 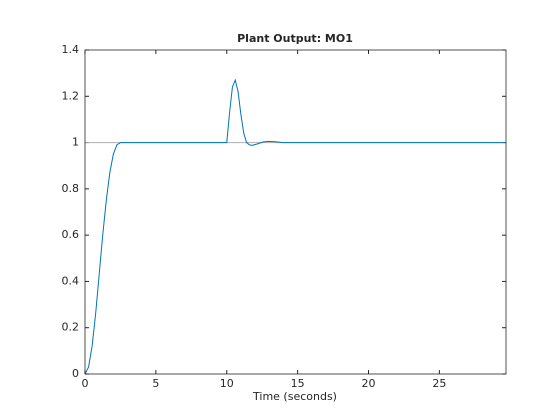 I want to click on x-tick-label: 15, so click(x=298, y=383).